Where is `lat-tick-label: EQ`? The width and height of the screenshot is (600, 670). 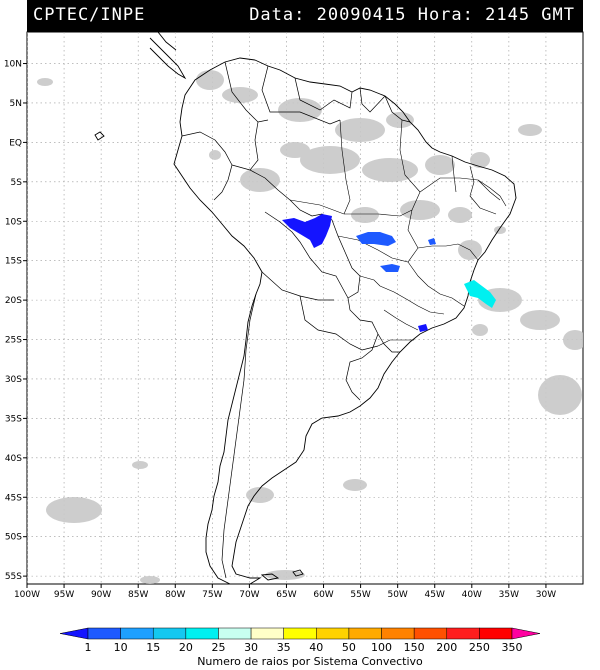
lat-tick-label: EQ is located at coordinates (15, 143).